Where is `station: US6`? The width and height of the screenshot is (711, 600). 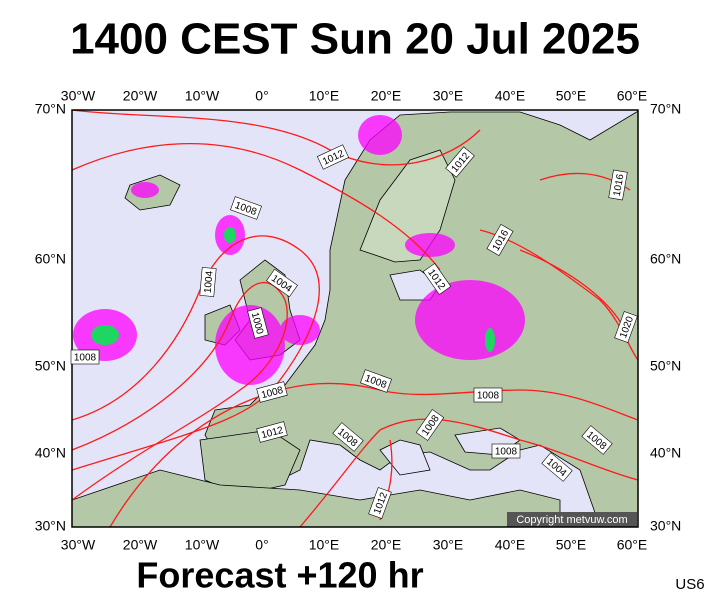 station: US6 is located at coordinates (689, 584).